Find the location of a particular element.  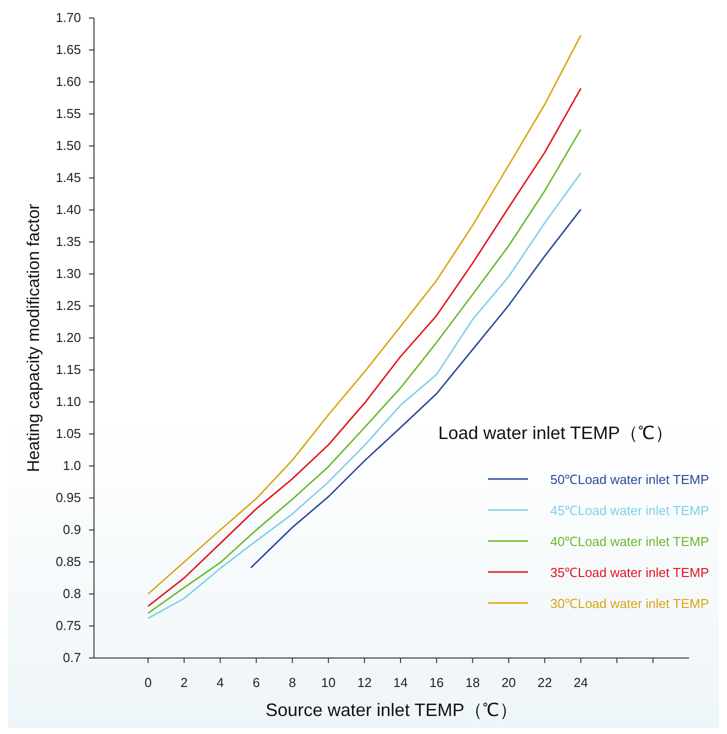

legend-title: Load water inlet TEMP（℃） is located at coordinates (556, 433).